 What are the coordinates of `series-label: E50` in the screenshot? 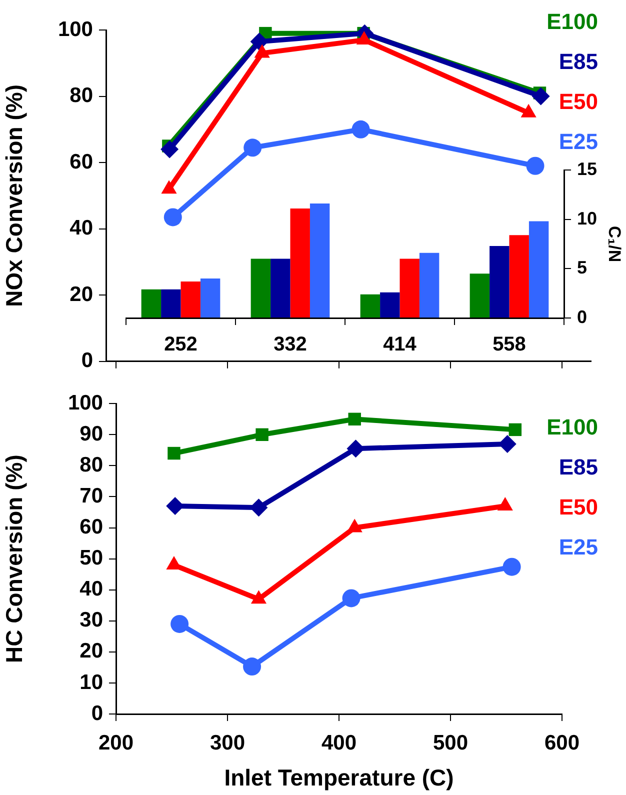 It's located at (578, 101).